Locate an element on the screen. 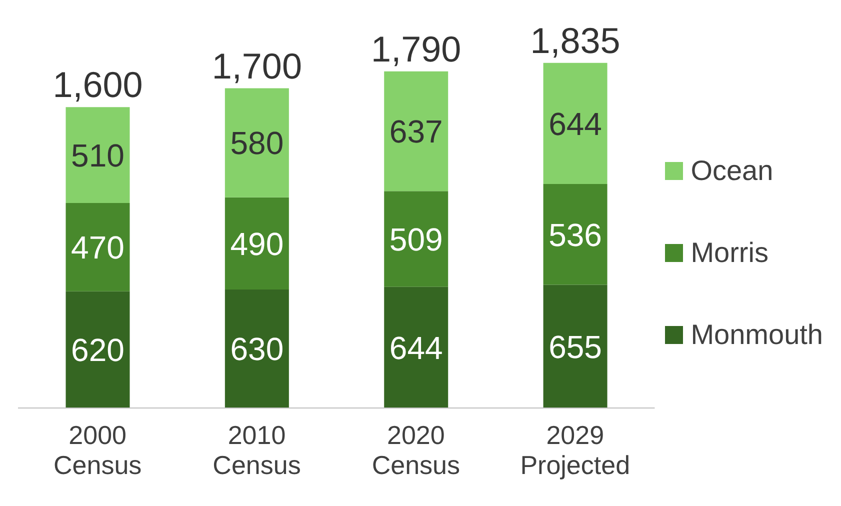 The width and height of the screenshot is (841, 506). data-label: 620 is located at coordinates (97, 350).